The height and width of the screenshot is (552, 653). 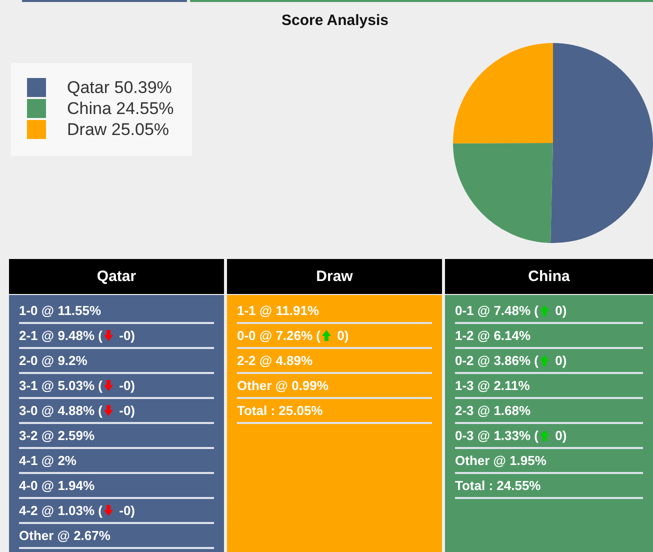 What do you see at coordinates (492, 385) in the screenshot?
I see `text: 1-3 @ 2.11%` at bounding box center [492, 385].